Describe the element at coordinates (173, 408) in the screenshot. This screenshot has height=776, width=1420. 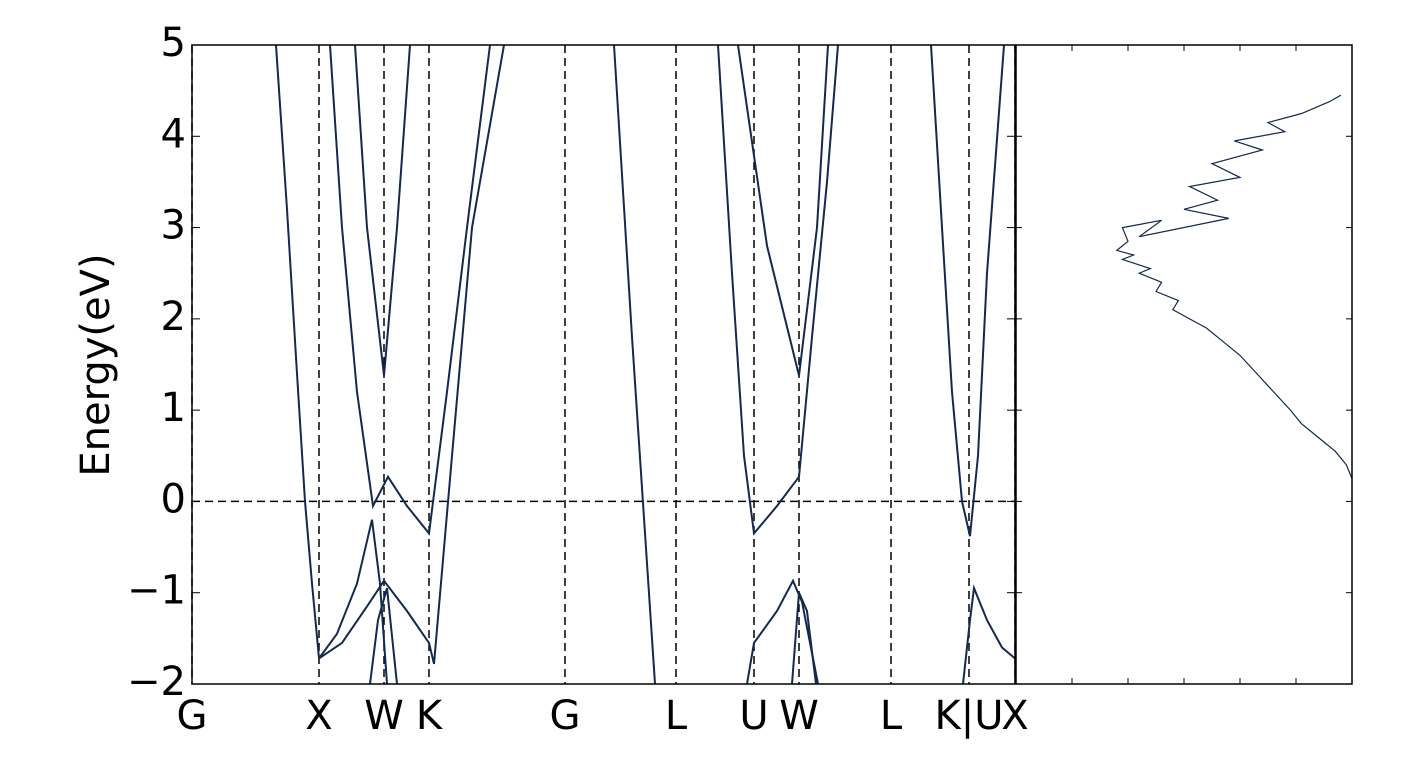
I see `y-tick-label: 1` at that location.